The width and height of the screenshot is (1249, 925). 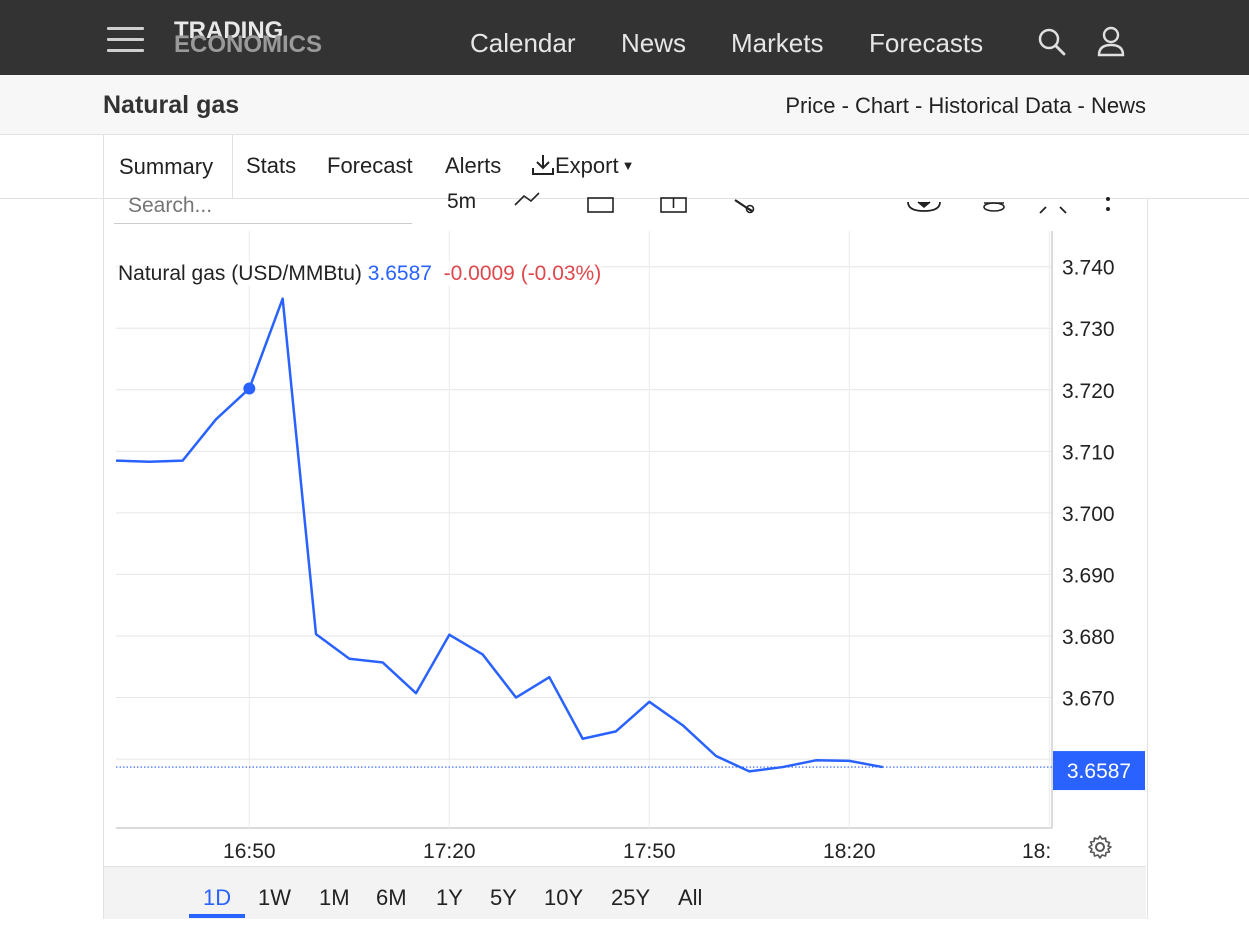 What do you see at coordinates (399, 273) in the screenshot?
I see `legend-value: 3.6587` at bounding box center [399, 273].